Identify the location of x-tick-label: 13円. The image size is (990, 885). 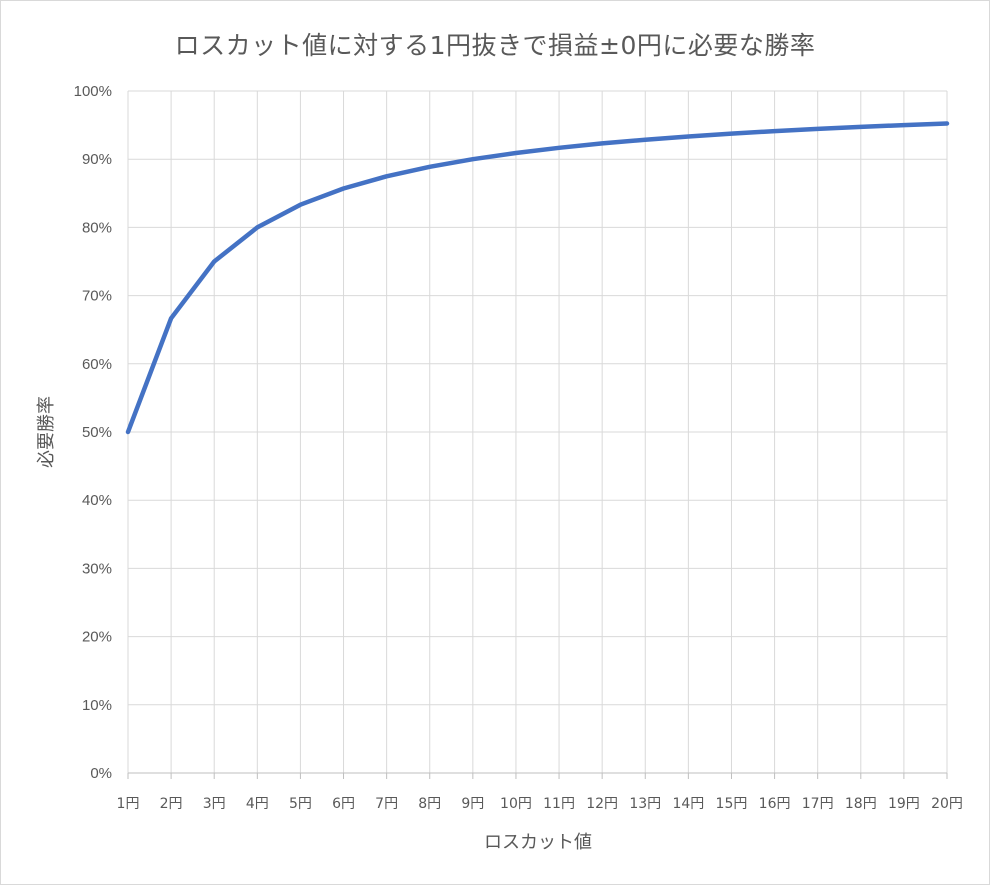
(645, 804).